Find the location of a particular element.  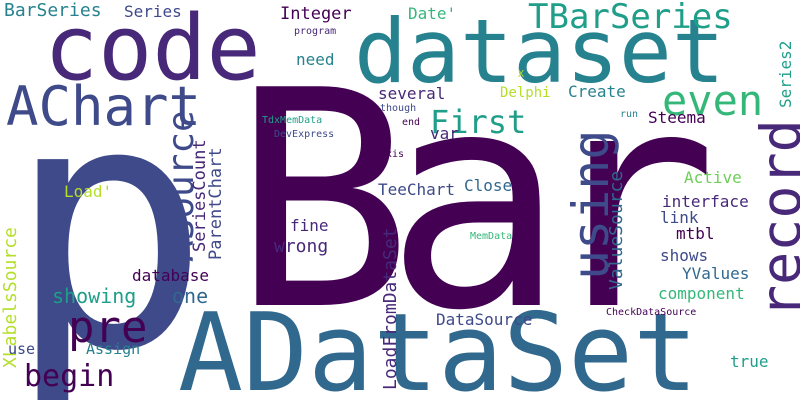

word-interface: interface is located at coordinates (705, 201).